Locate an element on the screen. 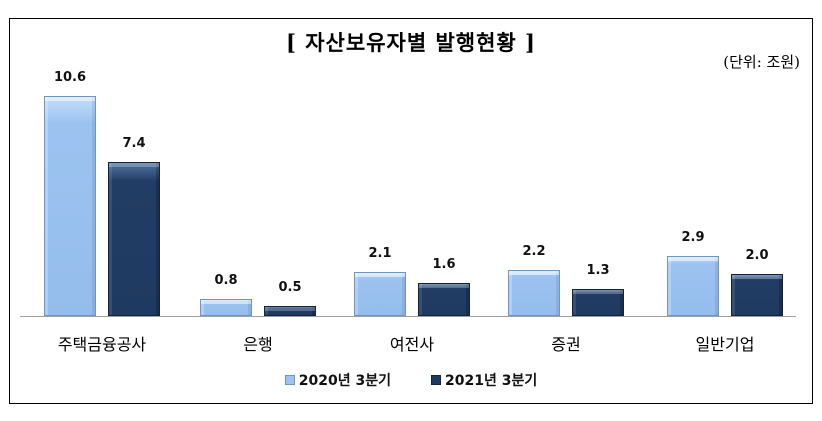 This screenshot has height=421, width=822. value-label: 1.3 is located at coordinates (598, 270).